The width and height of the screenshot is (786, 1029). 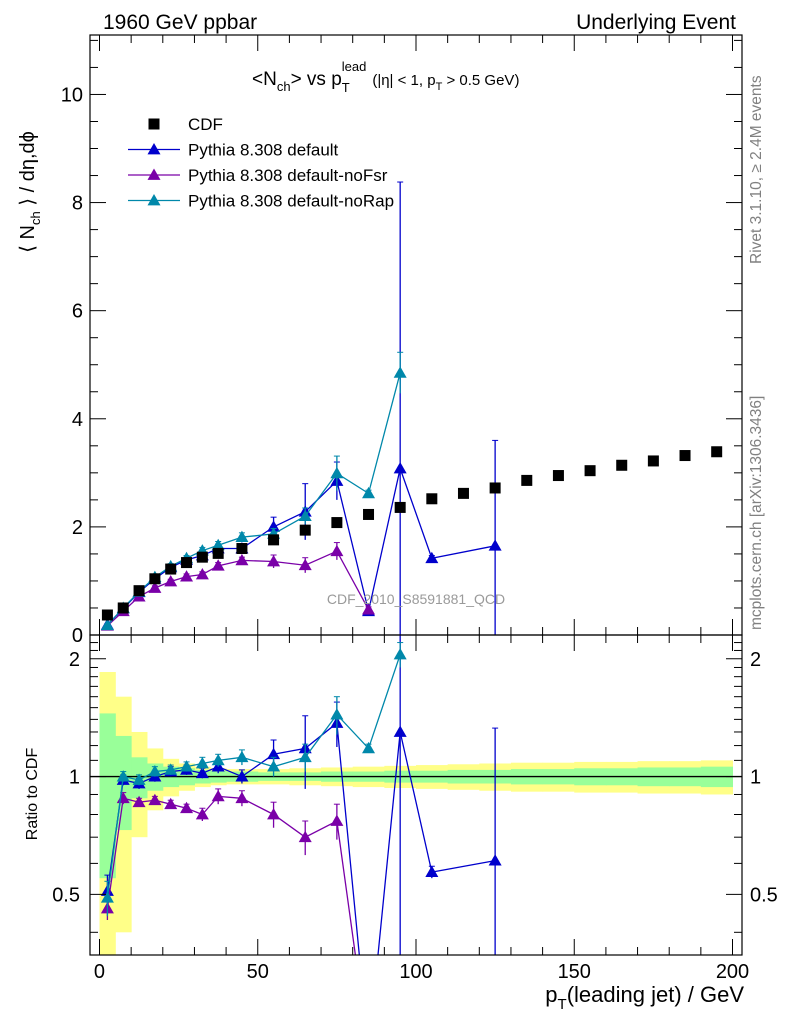 I want to click on x-axis-label: pT(leading jet) / GeV, so click(x=644, y=997).